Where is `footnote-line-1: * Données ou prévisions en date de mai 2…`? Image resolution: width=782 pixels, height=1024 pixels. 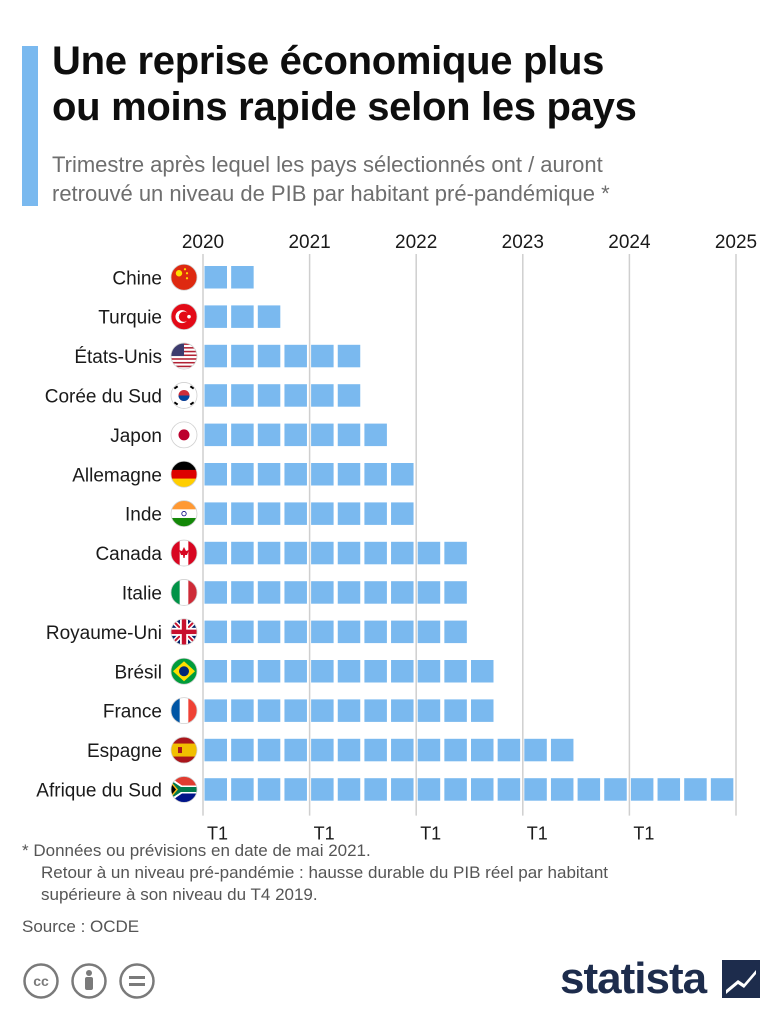 footnote-line-1: * Données ou prévisions en date de mai 2… is located at coordinates (196, 850).